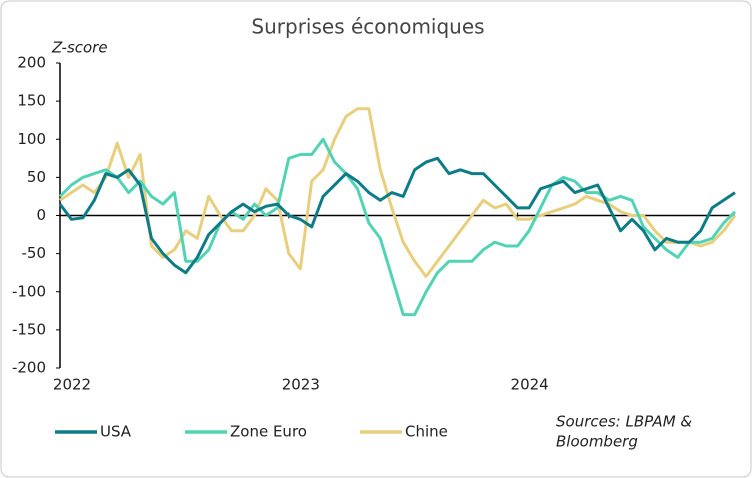  Describe the element at coordinates (31, 101) in the screenshot. I see `y-tick-label: 150` at that location.